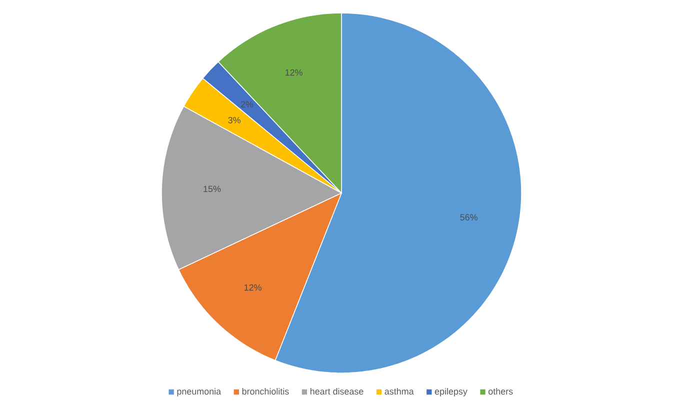  What do you see at coordinates (265, 391) in the screenshot?
I see `legend-label: bronchiolitis` at bounding box center [265, 391].